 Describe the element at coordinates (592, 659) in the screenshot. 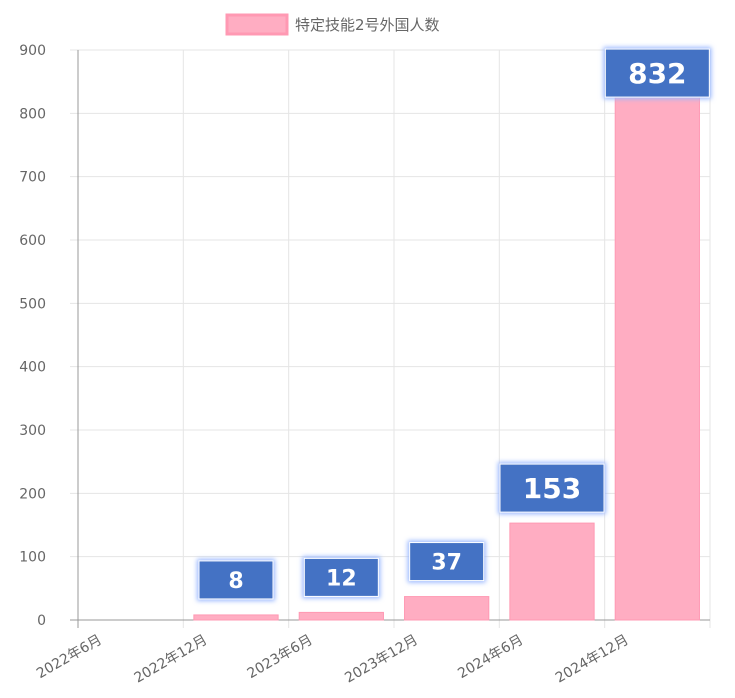

I see `x-tick-label: 2024年12月` at that location.